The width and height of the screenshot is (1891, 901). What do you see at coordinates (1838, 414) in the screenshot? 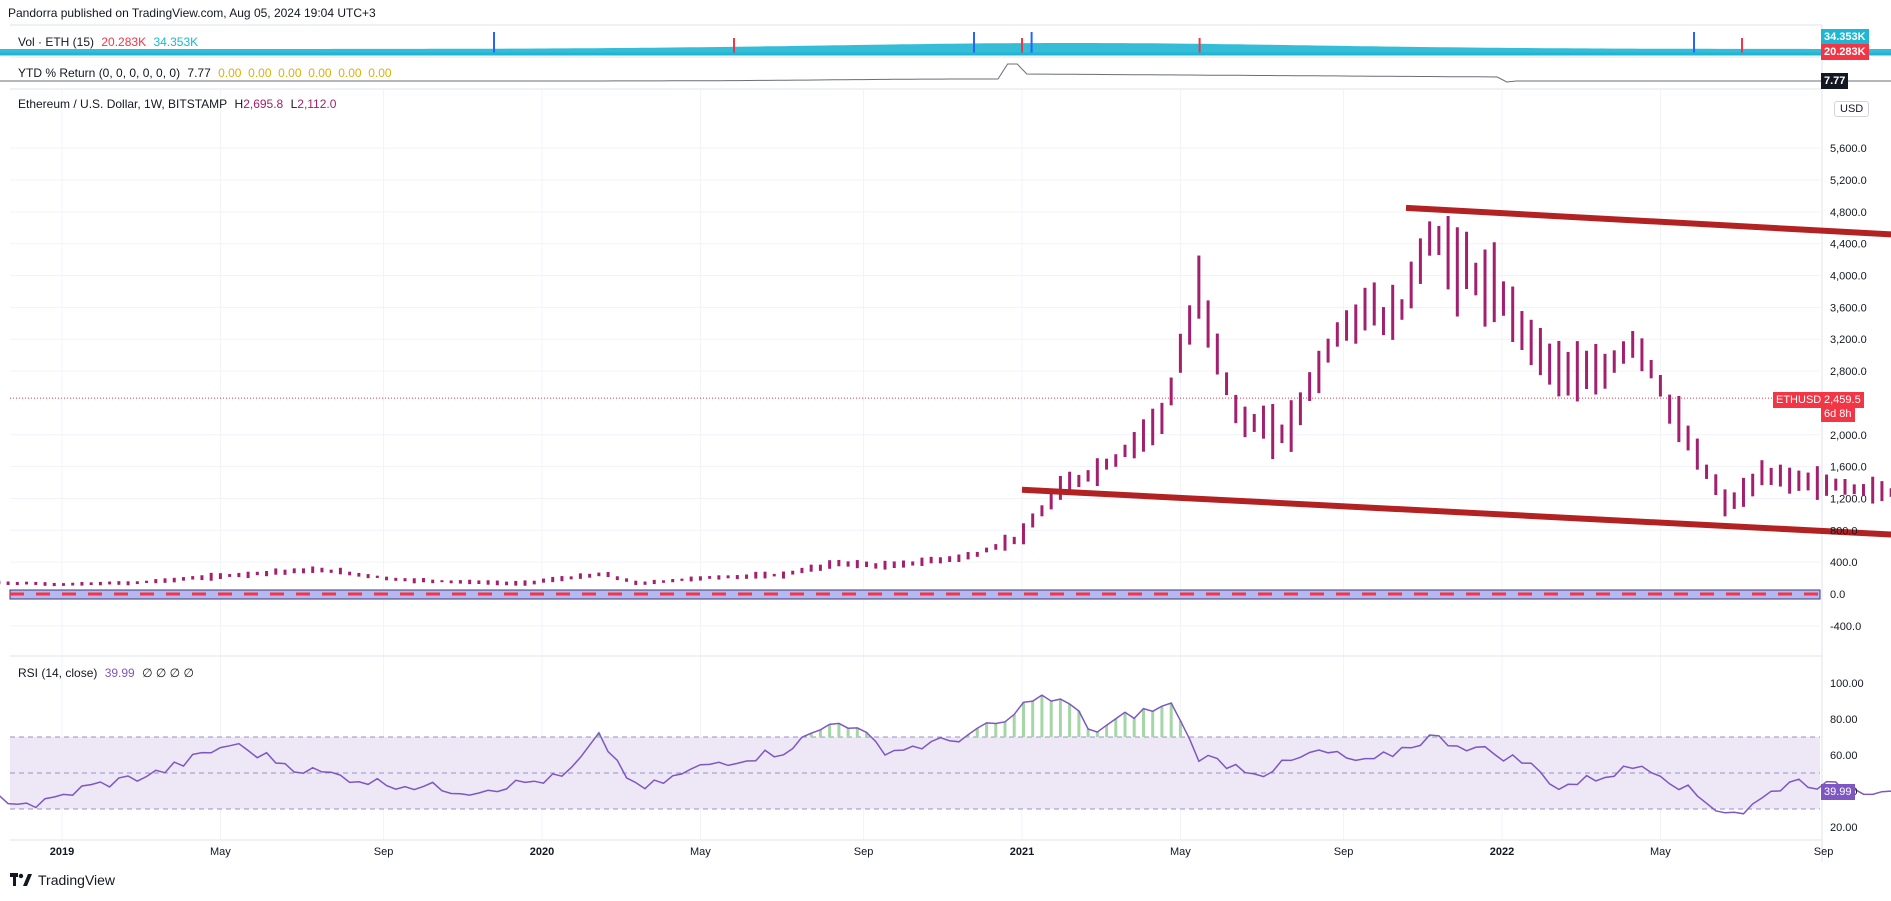
I see `bar-countdown: 6d 8h` at bounding box center [1838, 414].